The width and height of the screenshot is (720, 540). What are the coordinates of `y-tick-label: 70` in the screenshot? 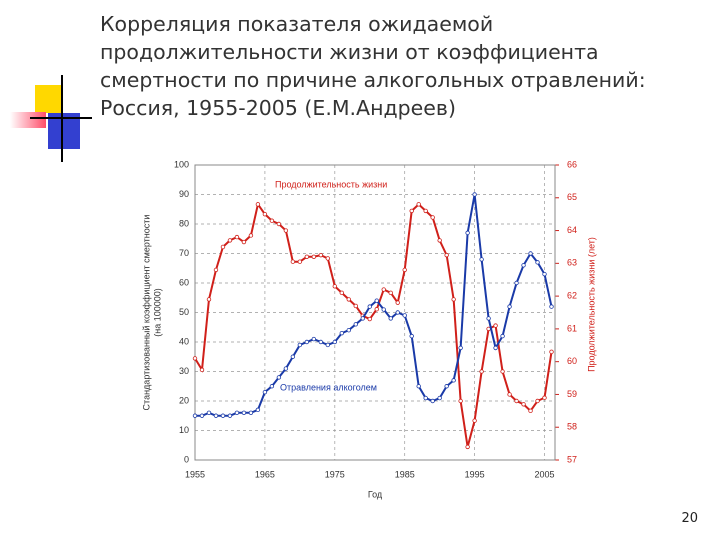 It's located at (184, 253).